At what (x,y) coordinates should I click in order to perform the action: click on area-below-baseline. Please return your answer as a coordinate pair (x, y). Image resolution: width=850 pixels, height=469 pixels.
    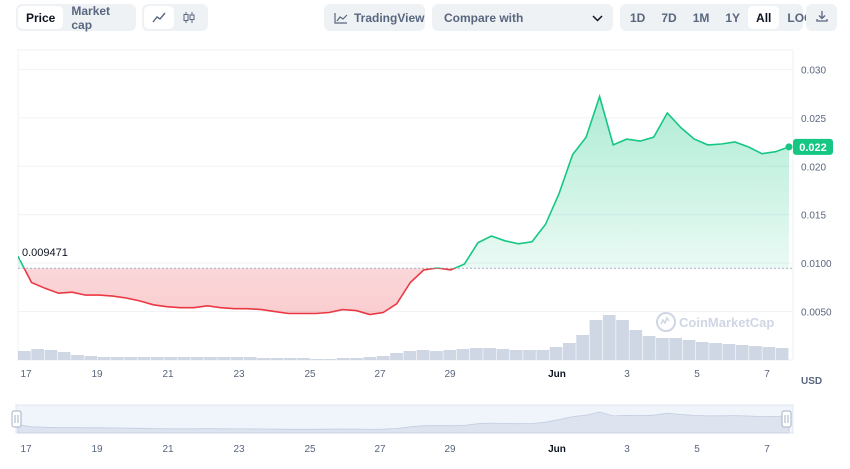
    Looking at the image, I should click on (239, 291).